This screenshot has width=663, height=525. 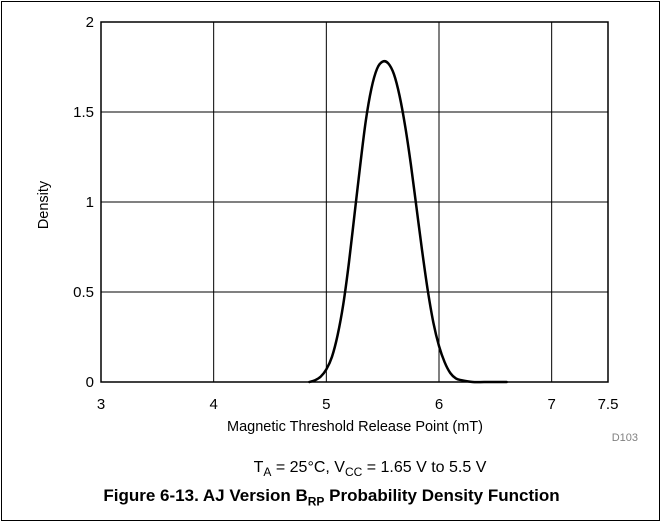 I want to click on y-tick-label: 1, so click(x=90, y=202).